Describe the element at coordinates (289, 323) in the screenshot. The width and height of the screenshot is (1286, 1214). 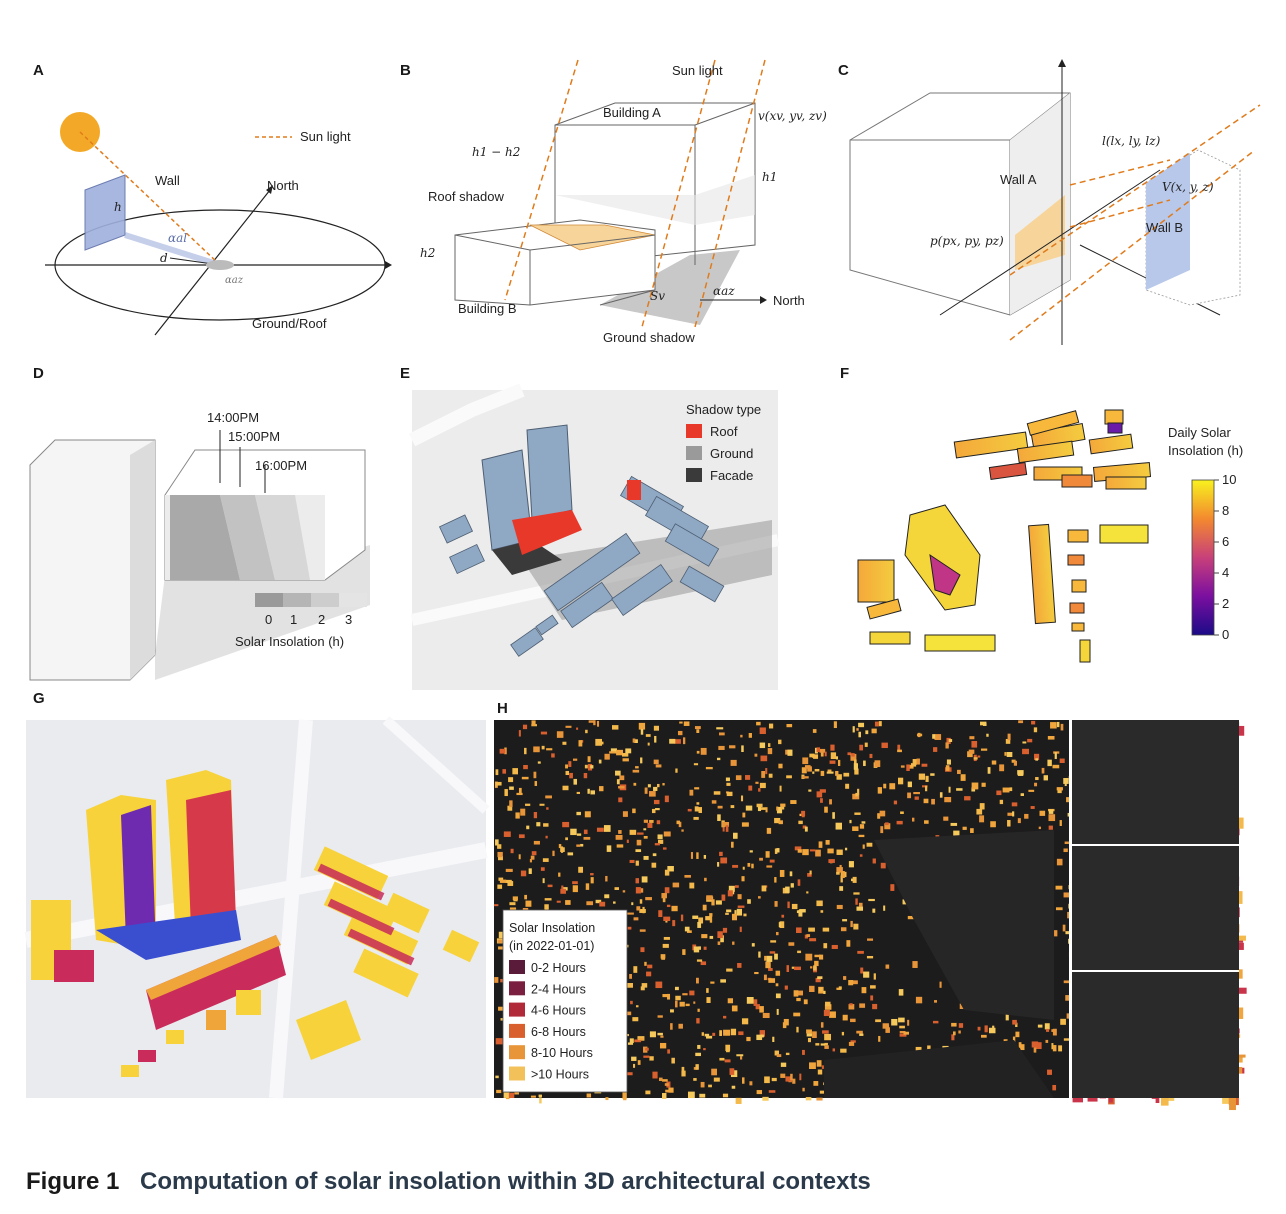
I see `panel-a-ground-label: Ground/Roof` at that location.